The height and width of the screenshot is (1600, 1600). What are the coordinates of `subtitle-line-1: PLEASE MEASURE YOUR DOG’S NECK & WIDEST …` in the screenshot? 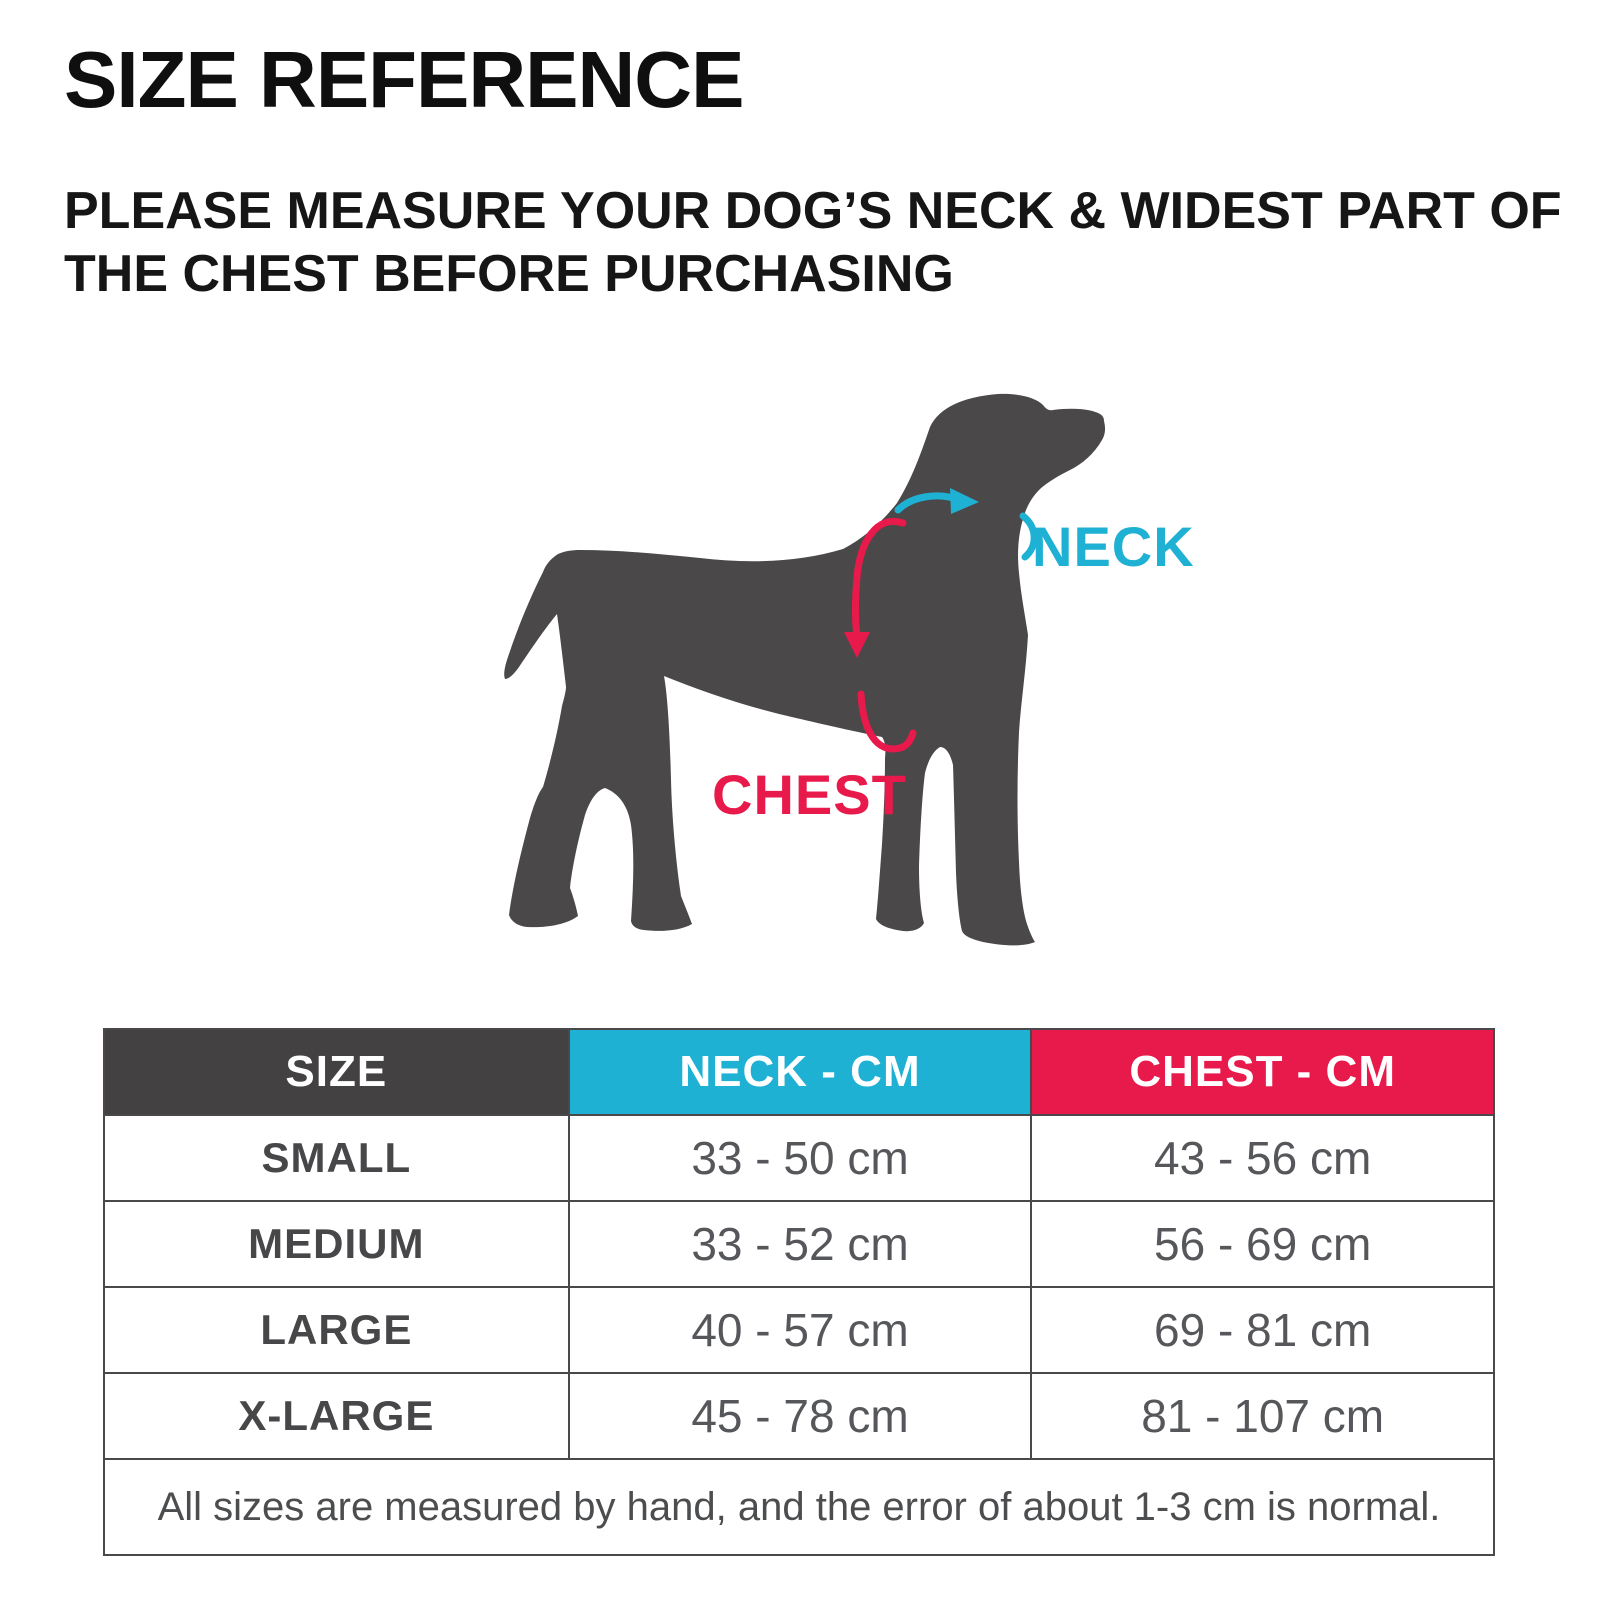 It's located at (813, 211).